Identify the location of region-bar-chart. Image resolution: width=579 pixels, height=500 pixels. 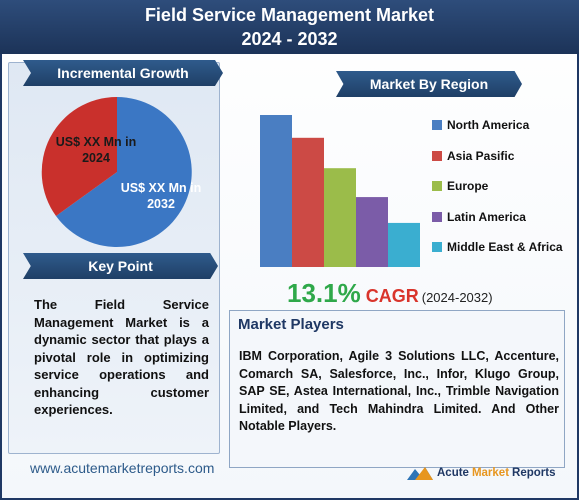
(340, 191).